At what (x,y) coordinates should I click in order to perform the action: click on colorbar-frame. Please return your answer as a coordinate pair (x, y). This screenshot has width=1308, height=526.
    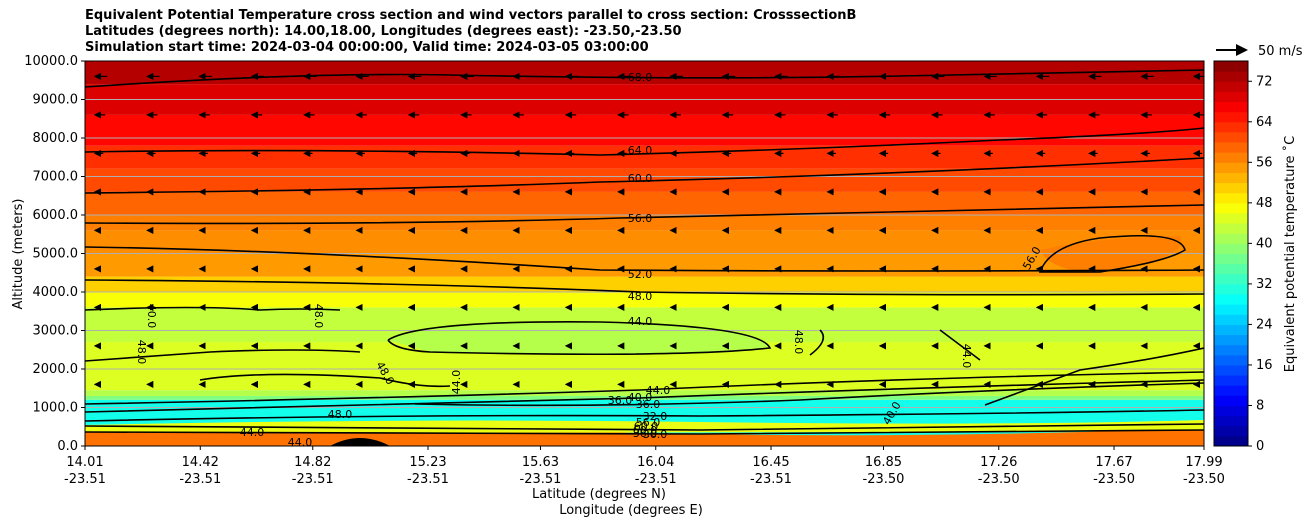
    Looking at the image, I should click on (1231, 253).